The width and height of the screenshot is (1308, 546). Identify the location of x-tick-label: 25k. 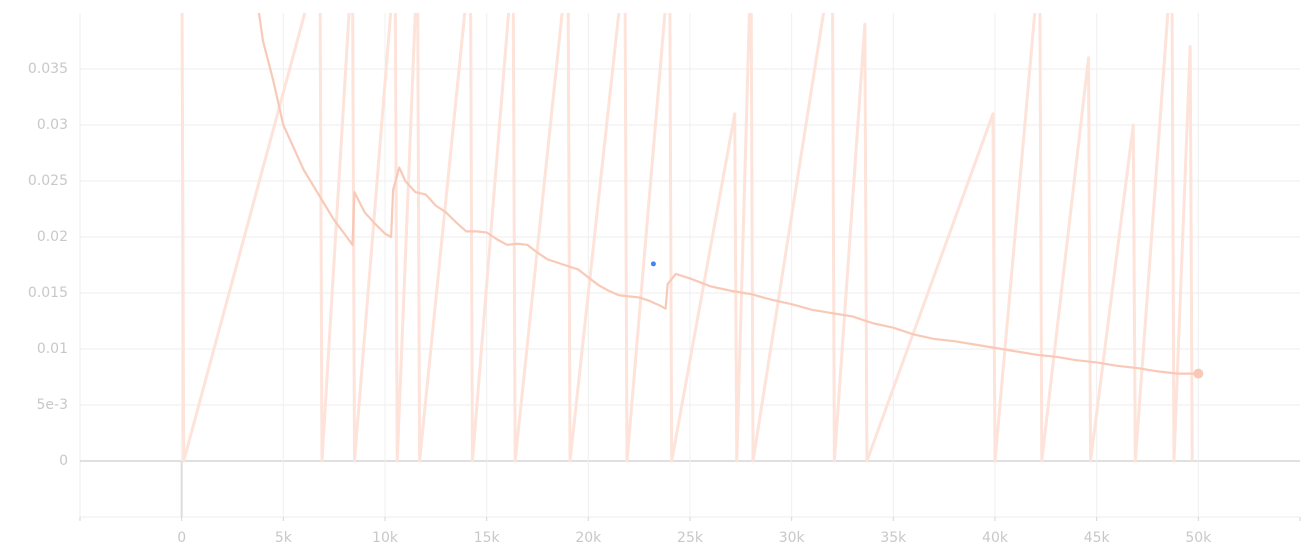
(690, 538).